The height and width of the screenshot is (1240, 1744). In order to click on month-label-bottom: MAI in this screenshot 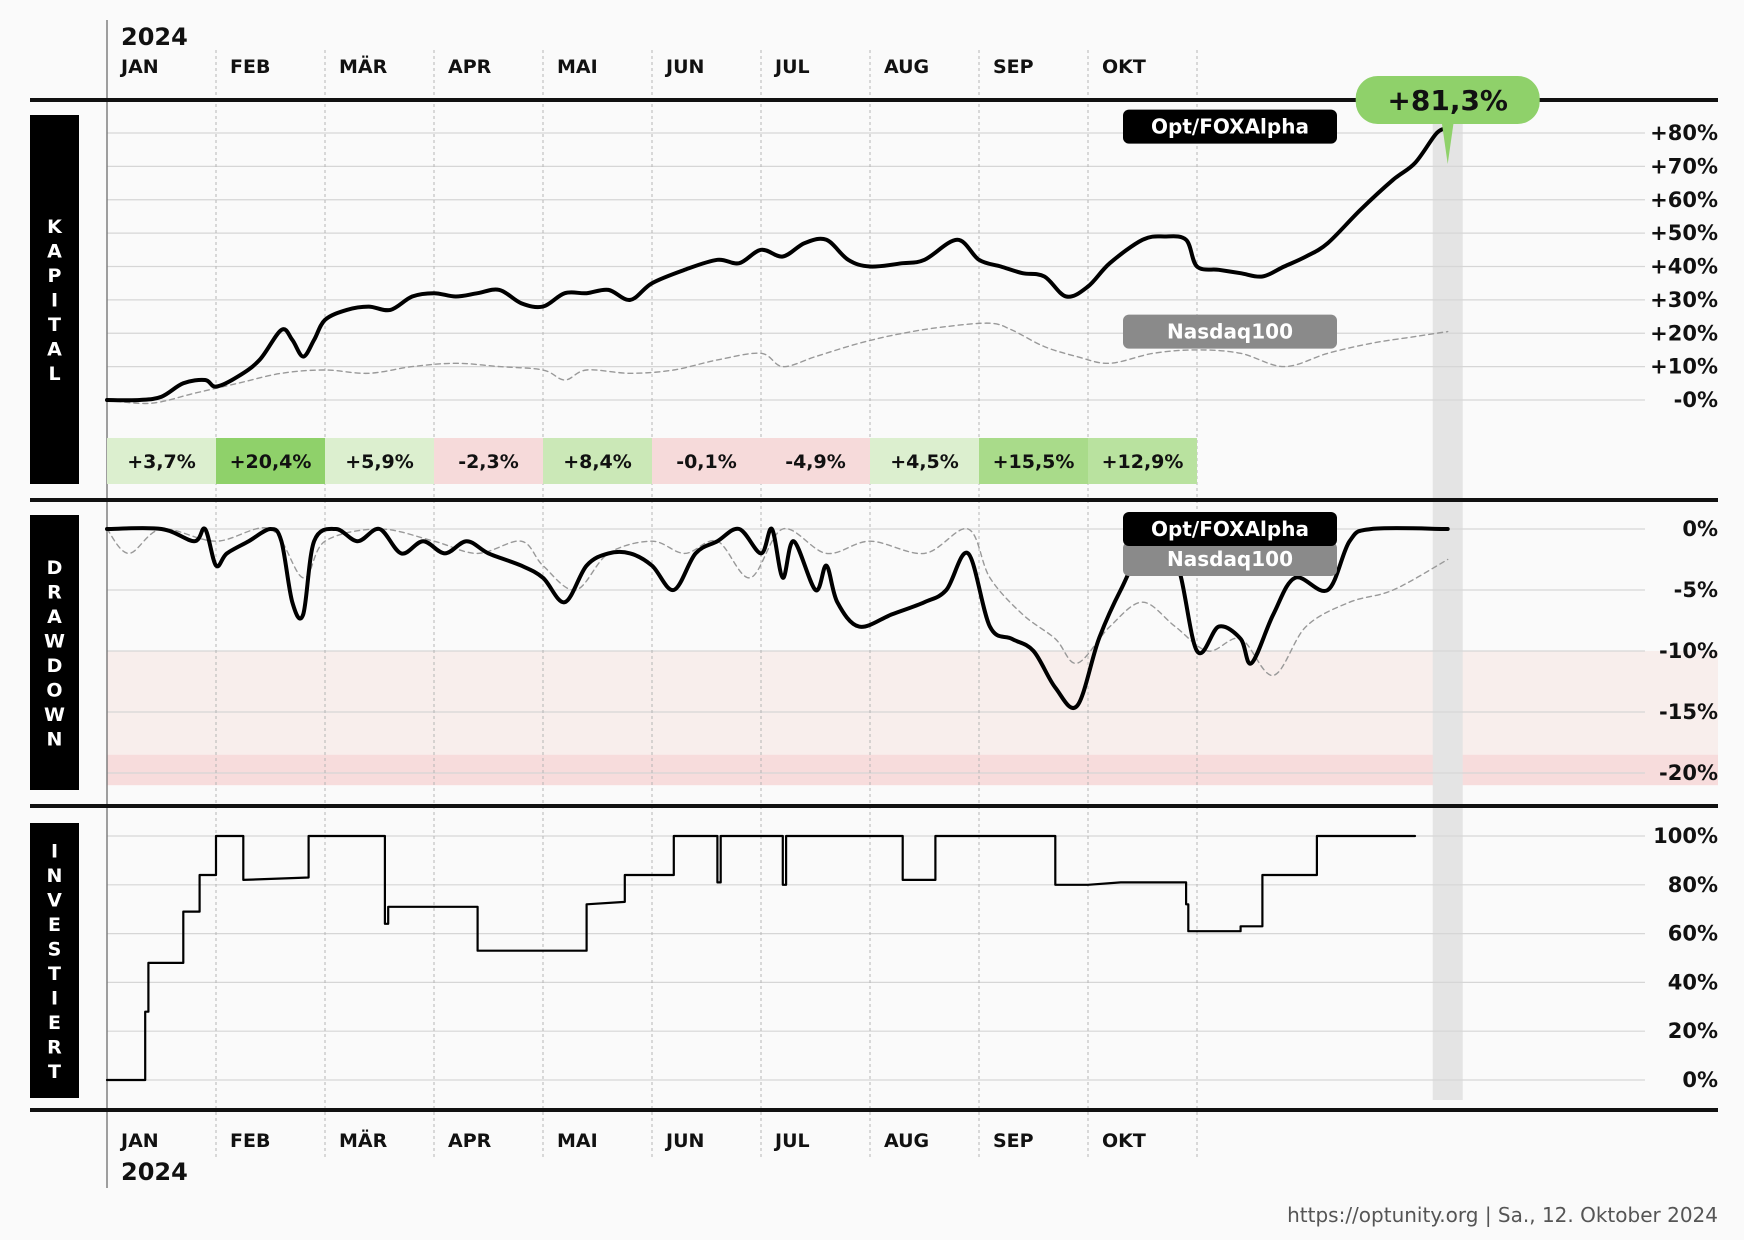, I will do `click(577, 1141)`.